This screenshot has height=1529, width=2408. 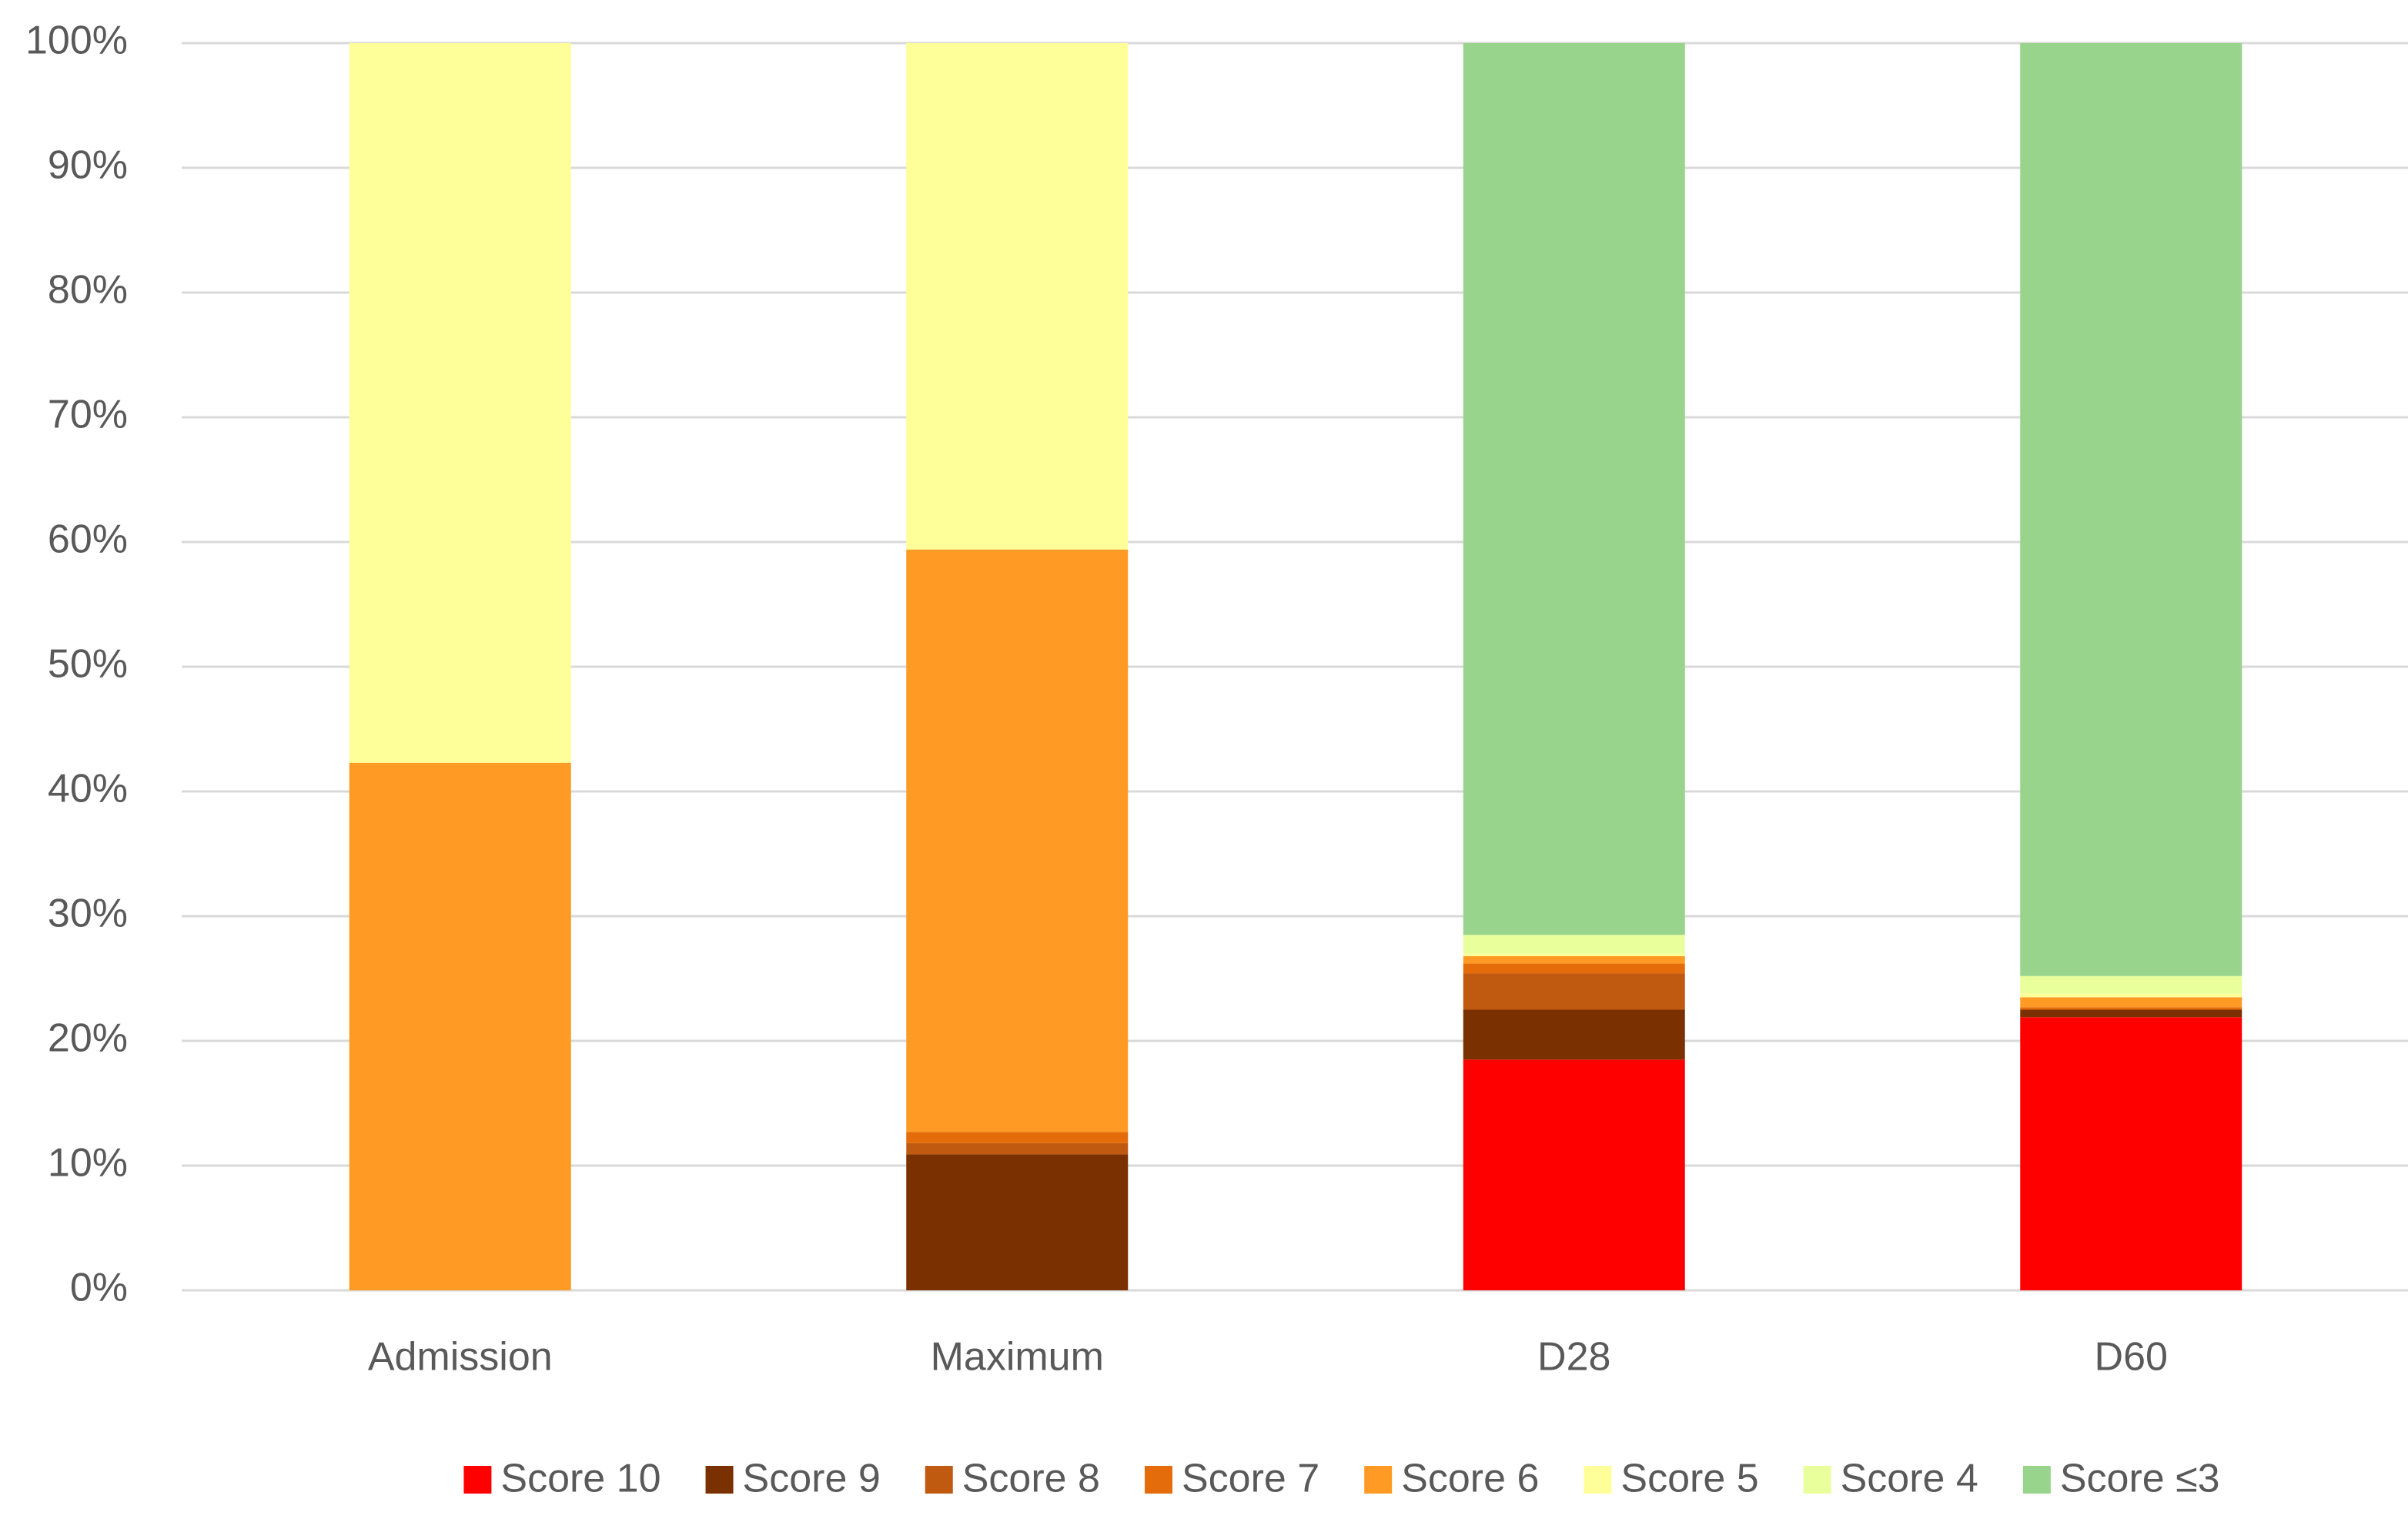 What do you see at coordinates (1470, 1479) in the screenshot?
I see `legend-label: Score 6` at bounding box center [1470, 1479].